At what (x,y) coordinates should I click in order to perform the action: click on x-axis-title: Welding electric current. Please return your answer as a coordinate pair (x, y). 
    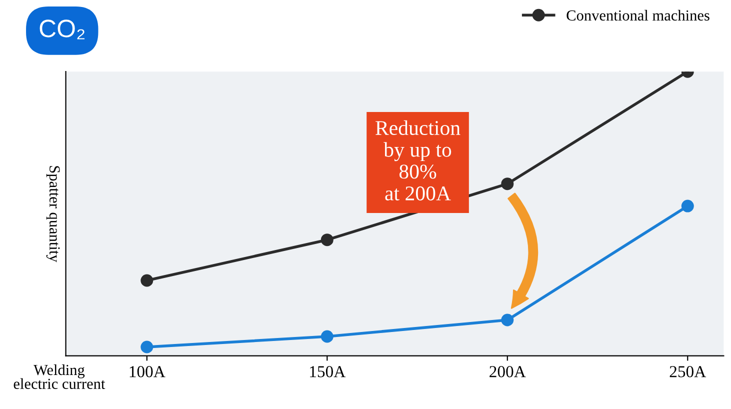
    Looking at the image, I should click on (60, 377).